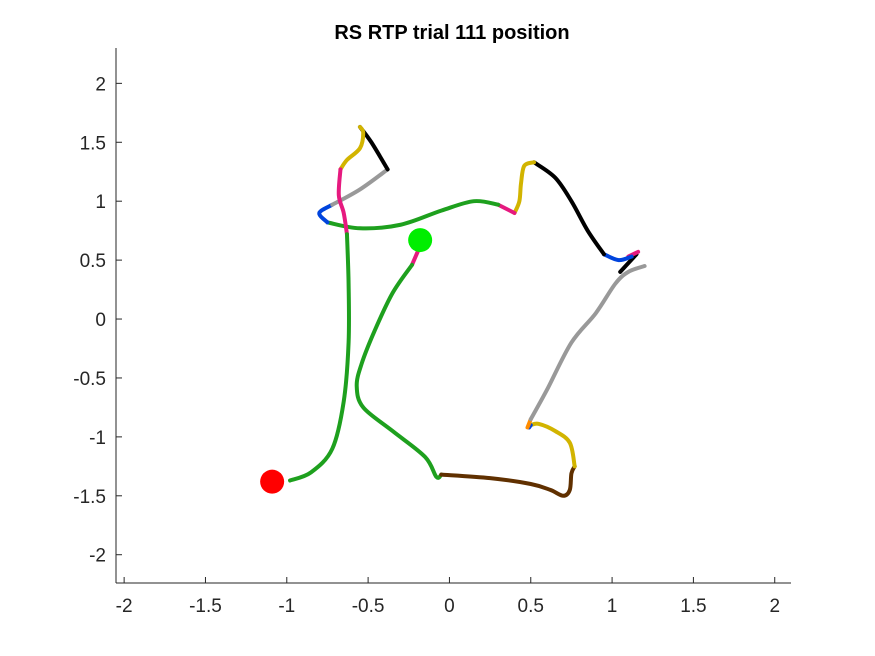 The image size is (875, 656). What do you see at coordinates (693, 606) in the screenshot?
I see `x-tick-label: 1.5` at bounding box center [693, 606].